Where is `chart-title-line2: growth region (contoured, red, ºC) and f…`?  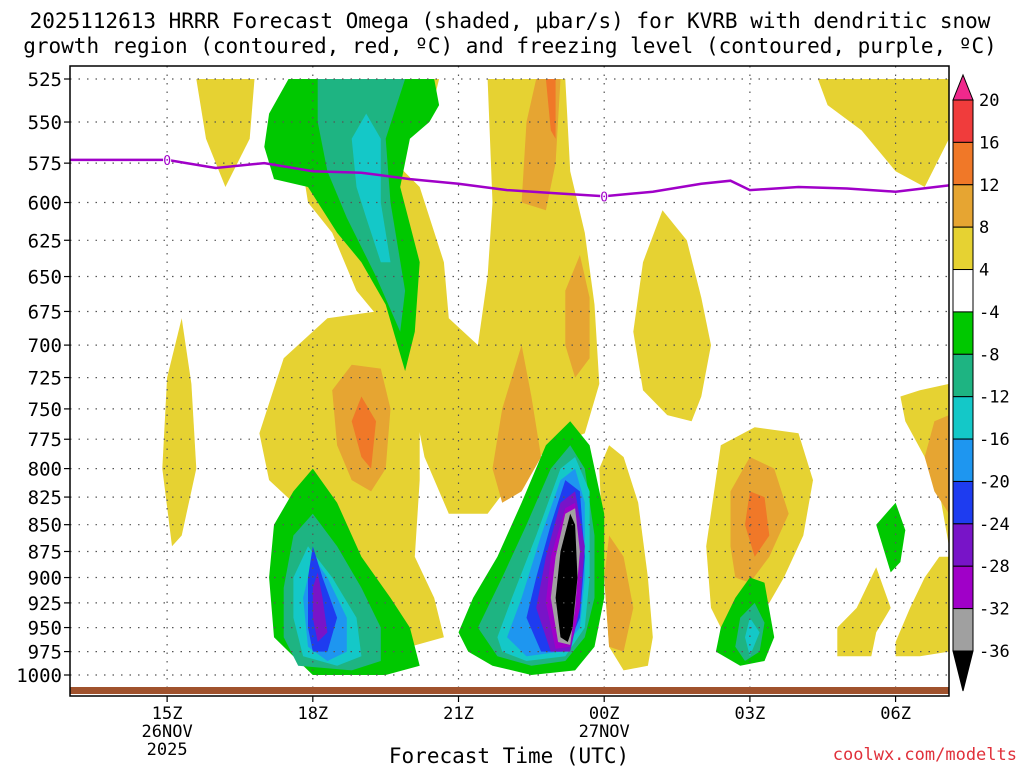 chart-title-line2: growth region (contoured, red, ºC) and f… is located at coordinates (510, 46).